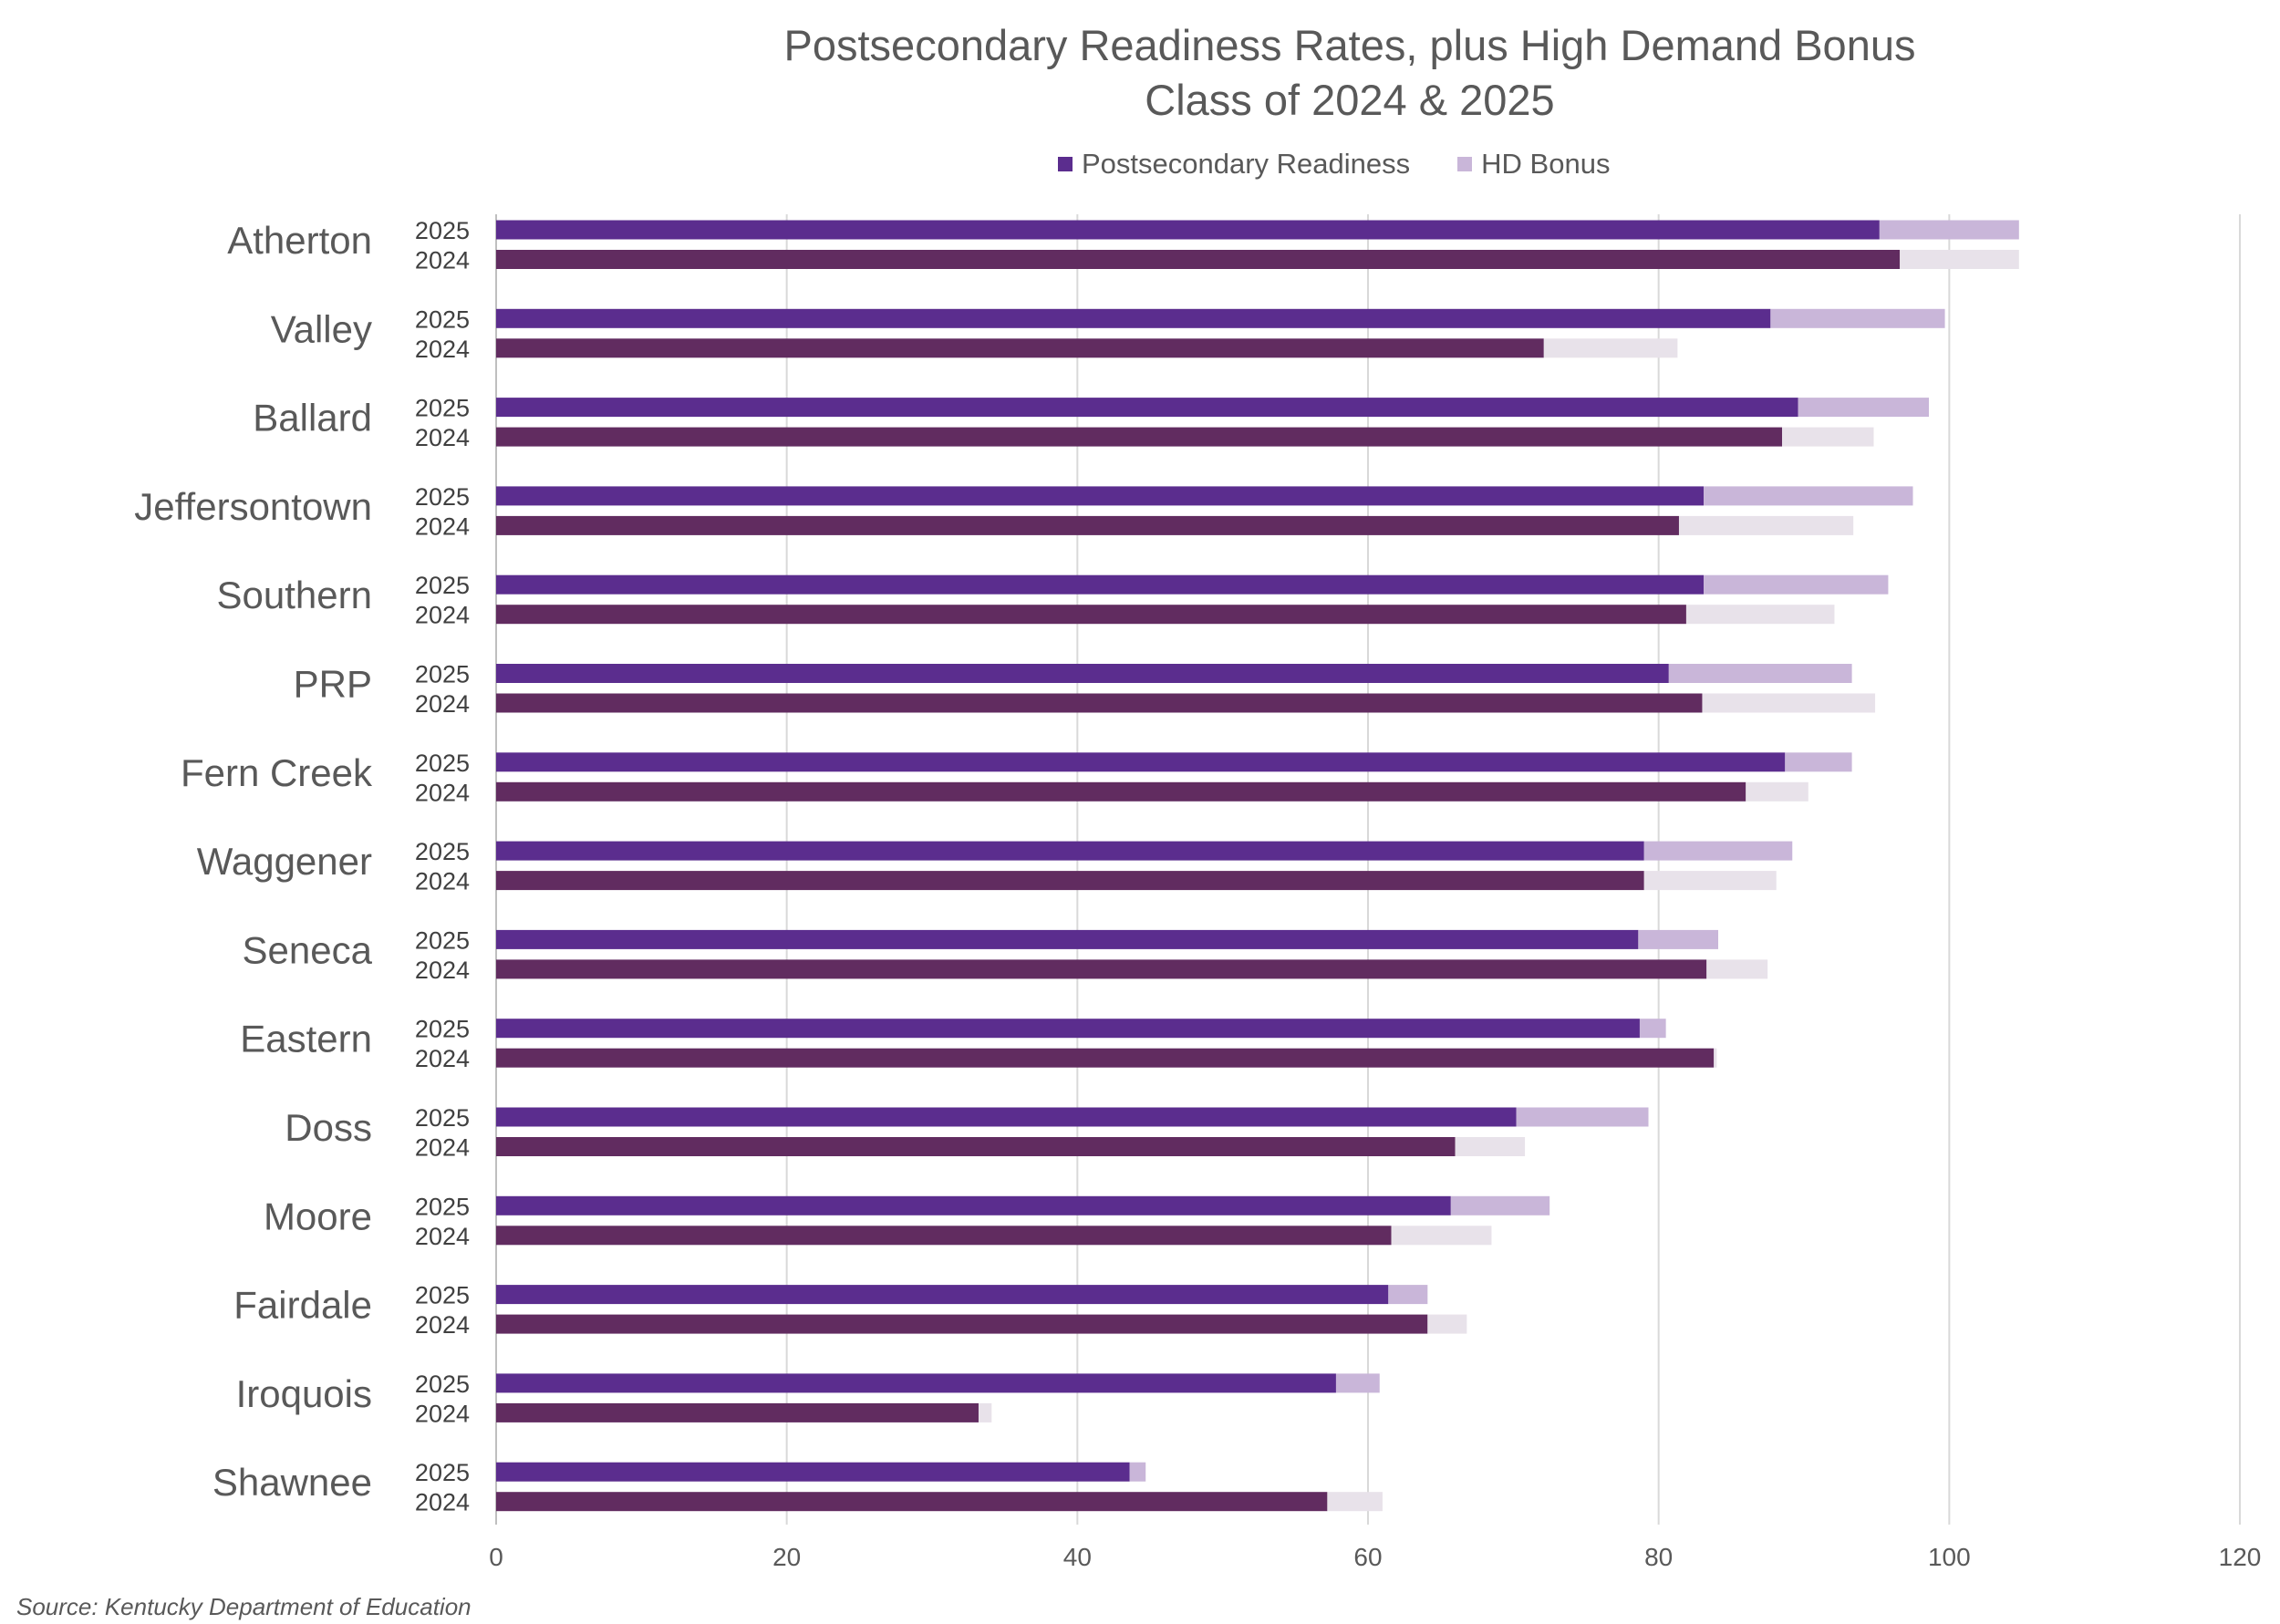 The height and width of the screenshot is (1624, 2280). Describe the element at coordinates (1950, 1557) in the screenshot. I see `x-tick-label: 100` at that location.